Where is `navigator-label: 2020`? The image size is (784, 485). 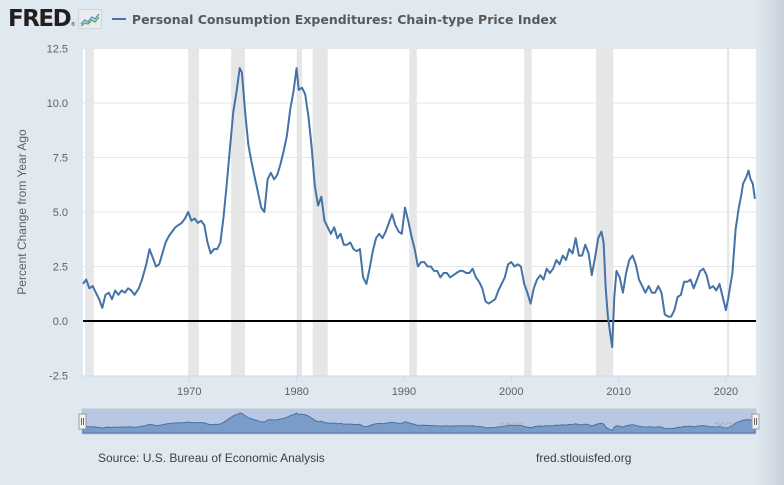 navigator-label: 2020 is located at coordinates (726, 427).